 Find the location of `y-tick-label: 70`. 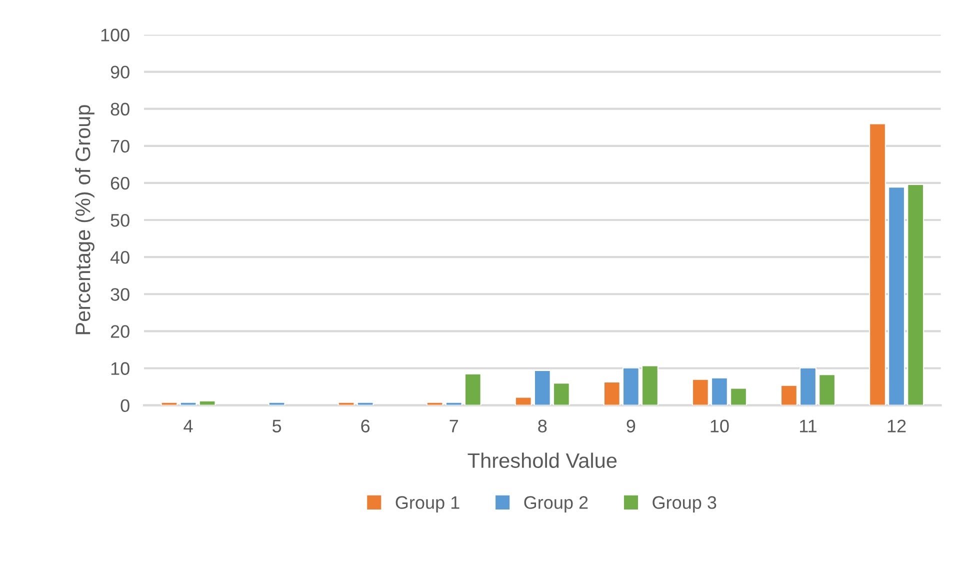

y-tick-label: 70 is located at coordinates (120, 146).